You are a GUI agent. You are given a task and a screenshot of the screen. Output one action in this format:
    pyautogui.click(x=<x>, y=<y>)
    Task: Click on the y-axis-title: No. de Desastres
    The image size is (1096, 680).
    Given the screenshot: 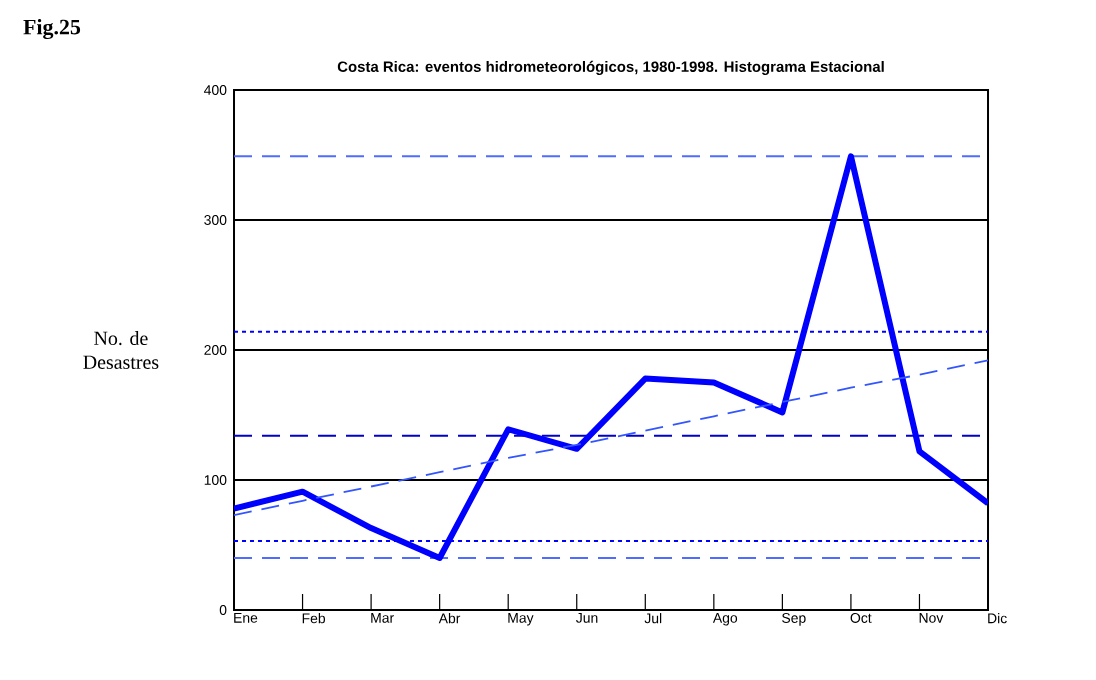 What is the action you would take?
    pyautogui.click(x=121, y=350)
    